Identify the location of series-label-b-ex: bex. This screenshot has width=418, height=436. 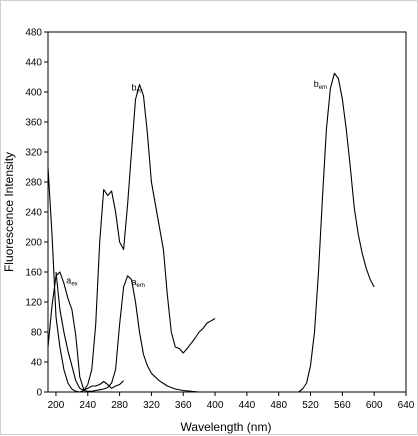
(137, 89).